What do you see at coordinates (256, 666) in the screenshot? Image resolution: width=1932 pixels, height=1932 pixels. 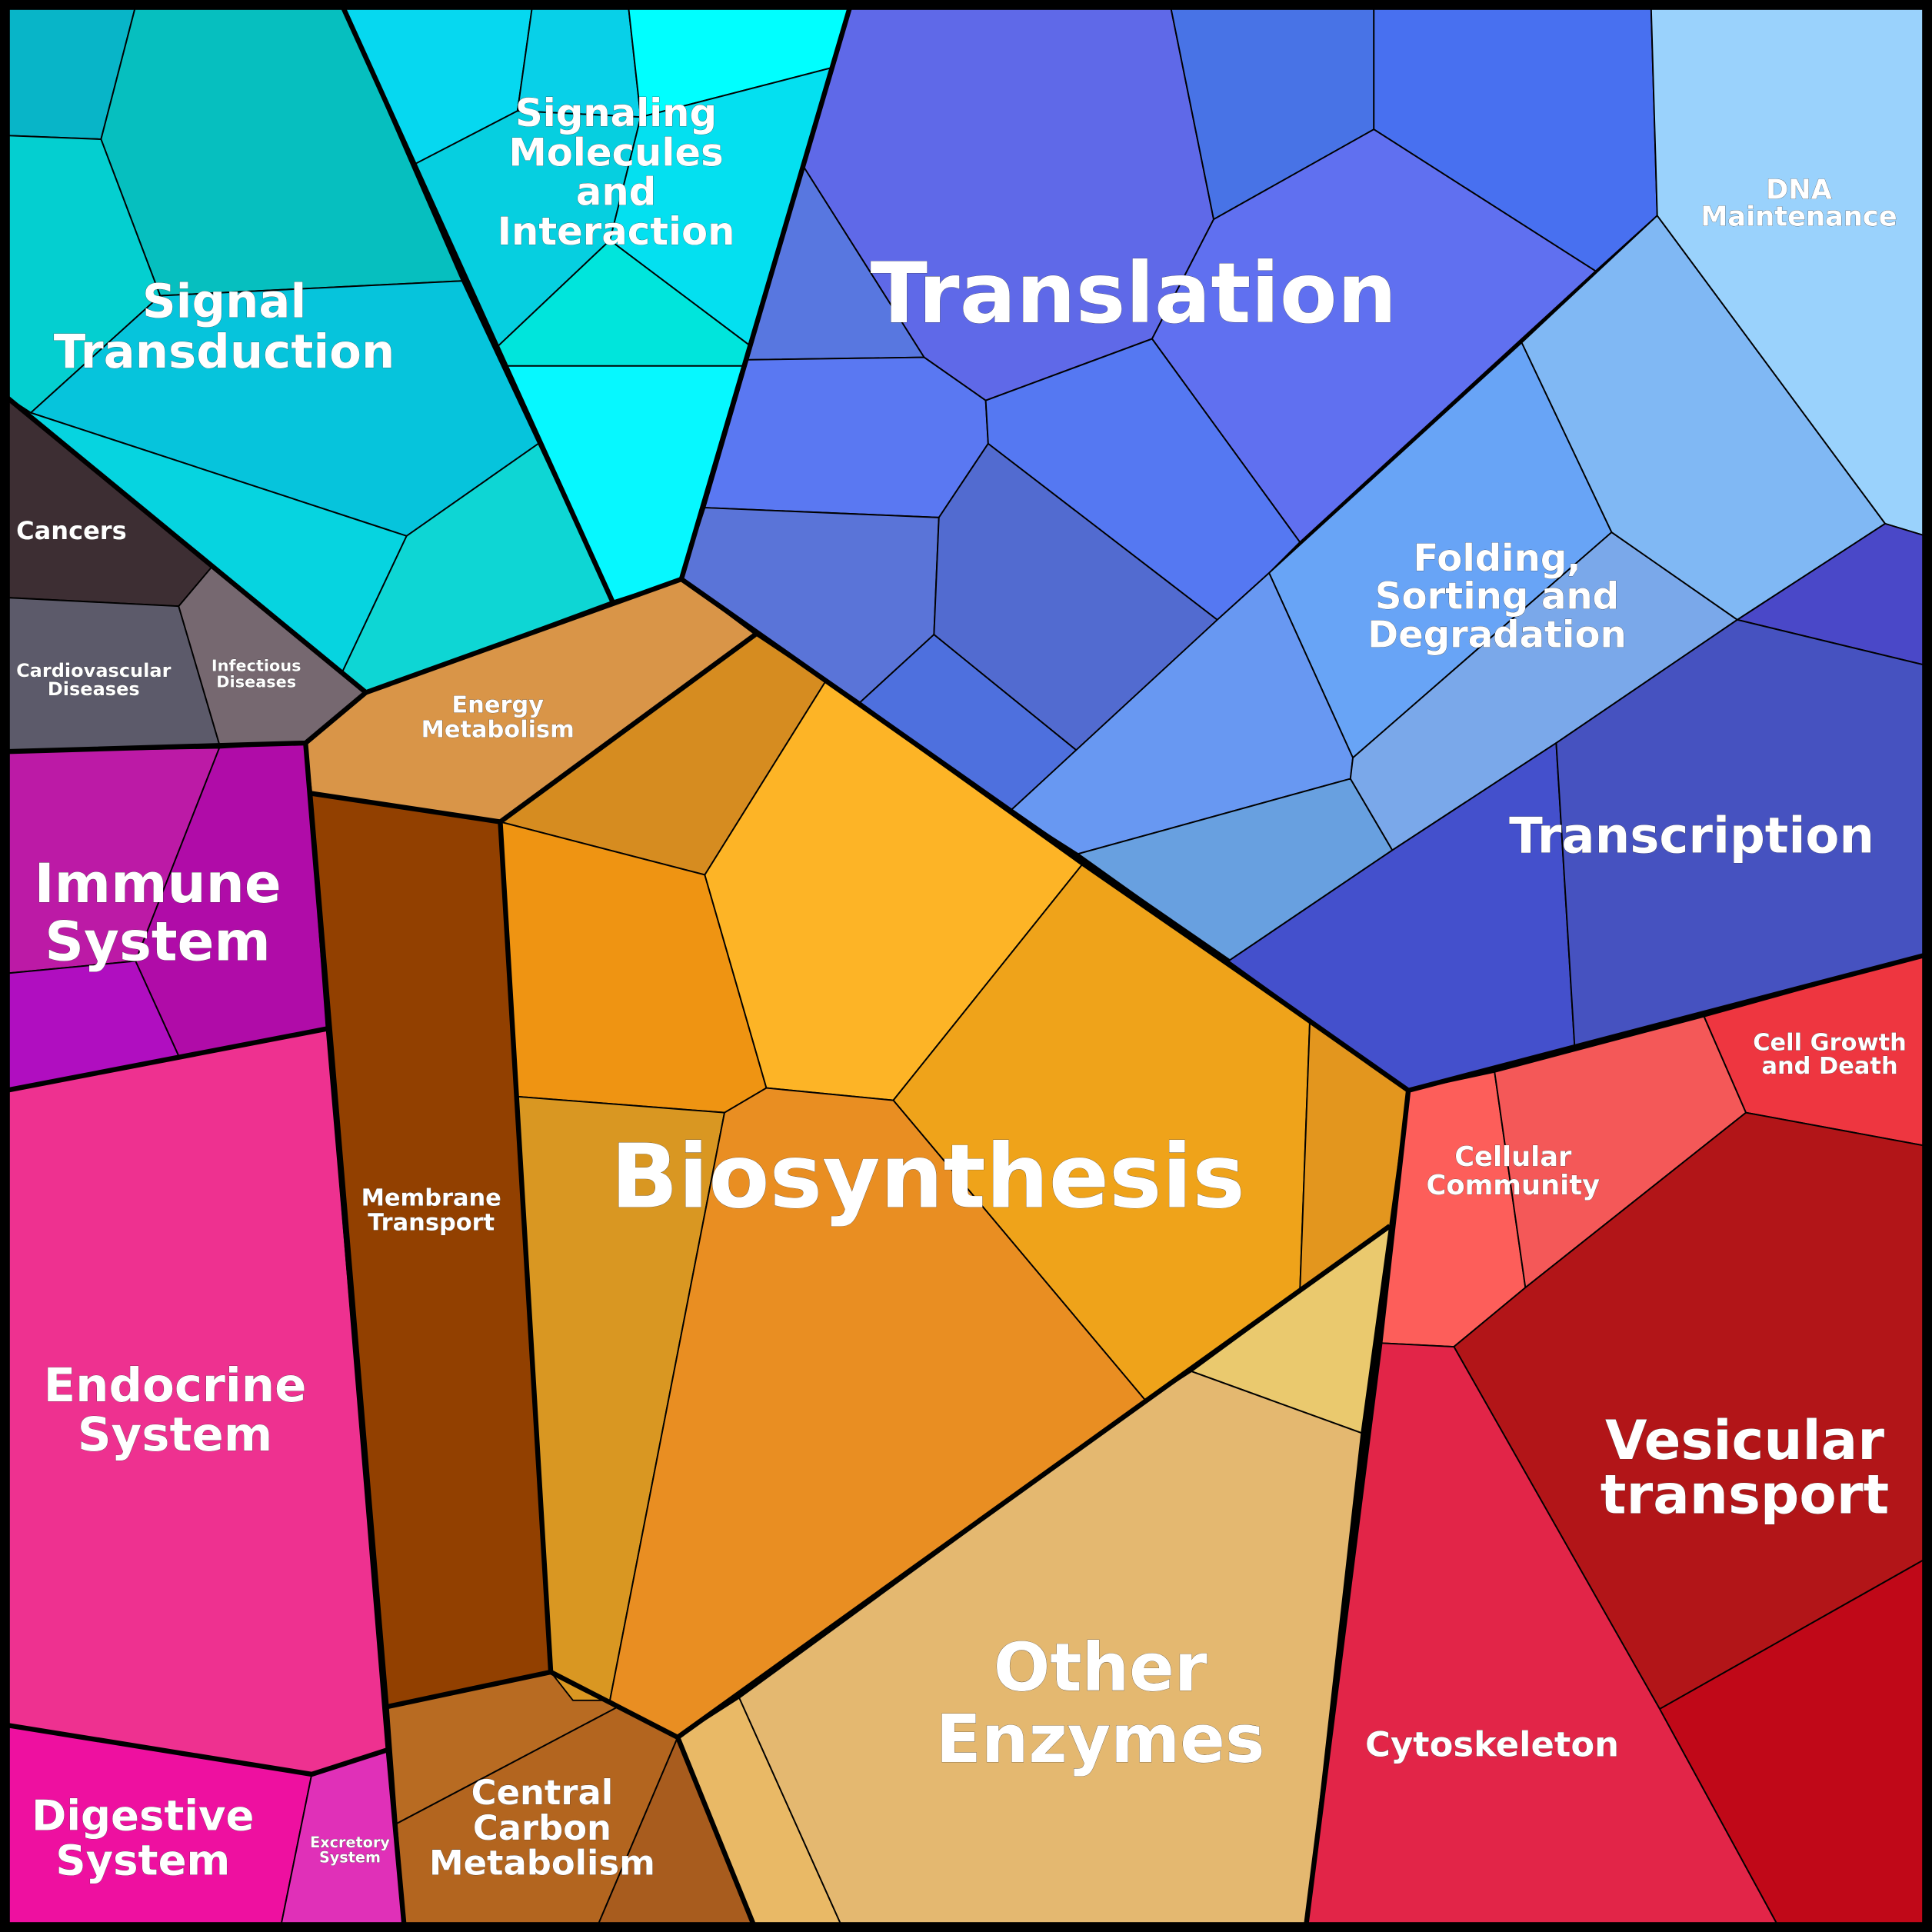 I see `region-label: Infectious` at bounding box center [256, 666].